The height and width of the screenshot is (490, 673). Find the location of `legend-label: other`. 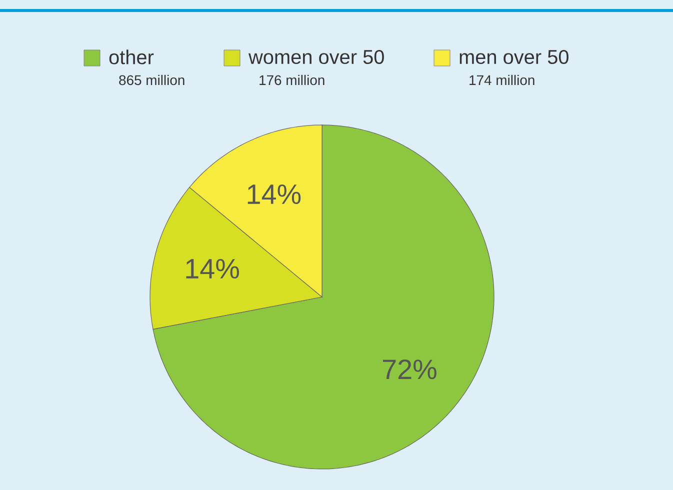

legend-label: other is located at coordinates (131, 57).